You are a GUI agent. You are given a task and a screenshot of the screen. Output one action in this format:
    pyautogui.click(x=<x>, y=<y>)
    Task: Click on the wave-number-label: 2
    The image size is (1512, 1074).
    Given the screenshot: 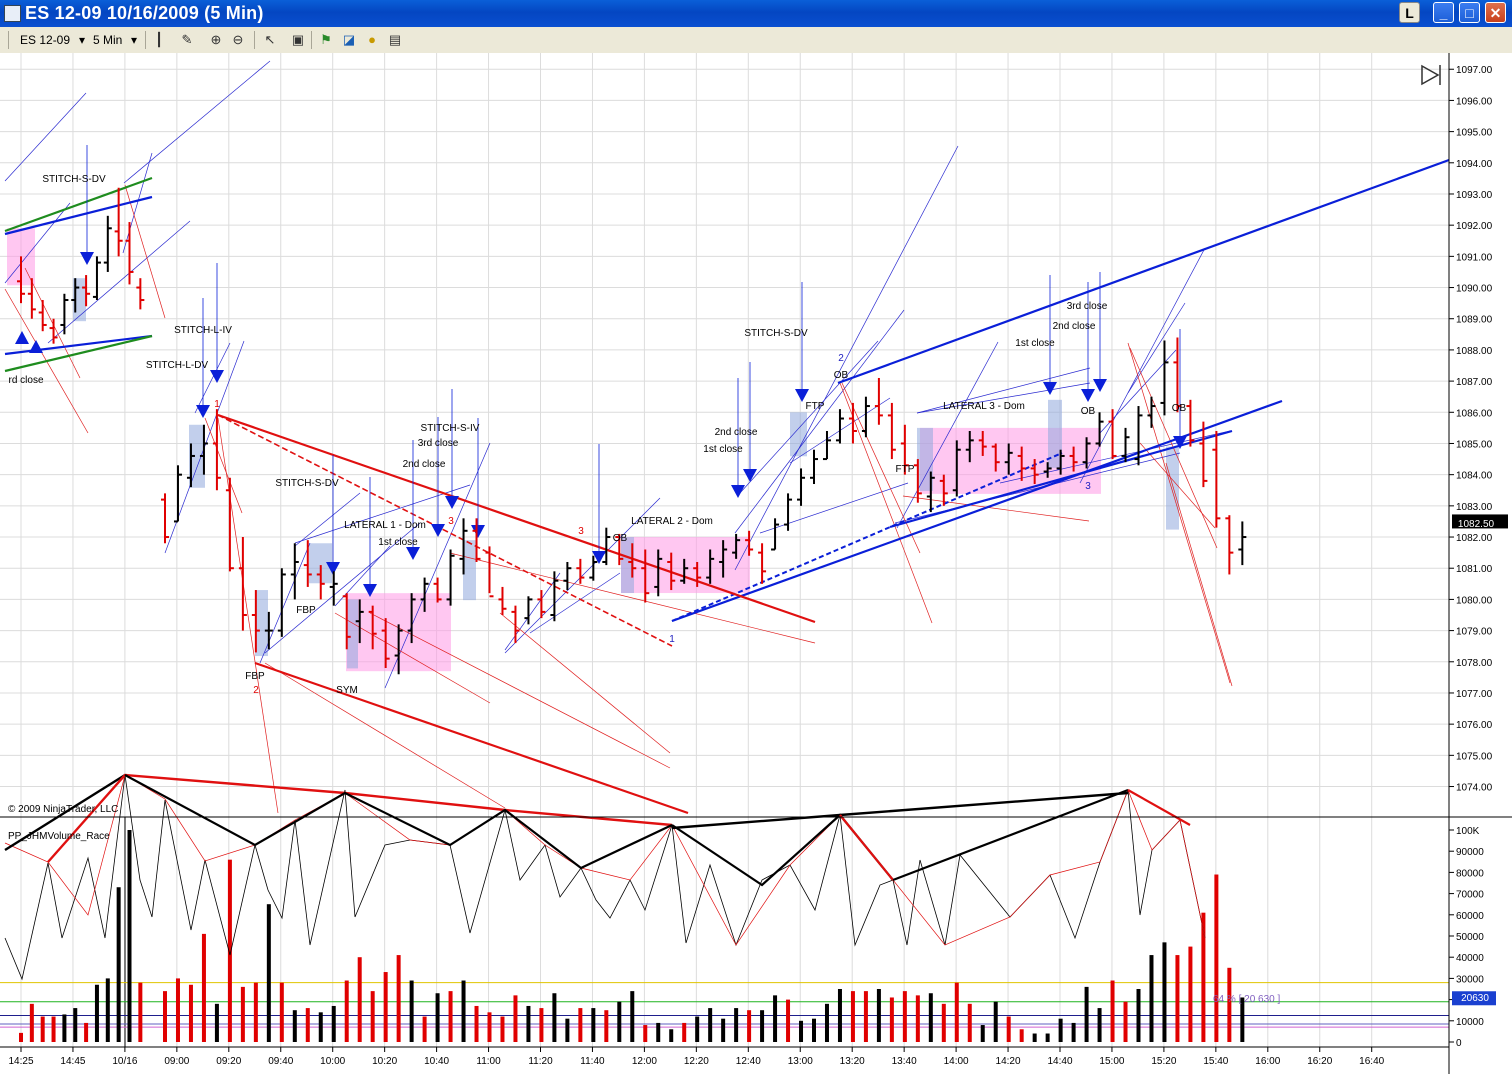 What is the action you would take?
    pyautogui.click(x=841, y=358)
    